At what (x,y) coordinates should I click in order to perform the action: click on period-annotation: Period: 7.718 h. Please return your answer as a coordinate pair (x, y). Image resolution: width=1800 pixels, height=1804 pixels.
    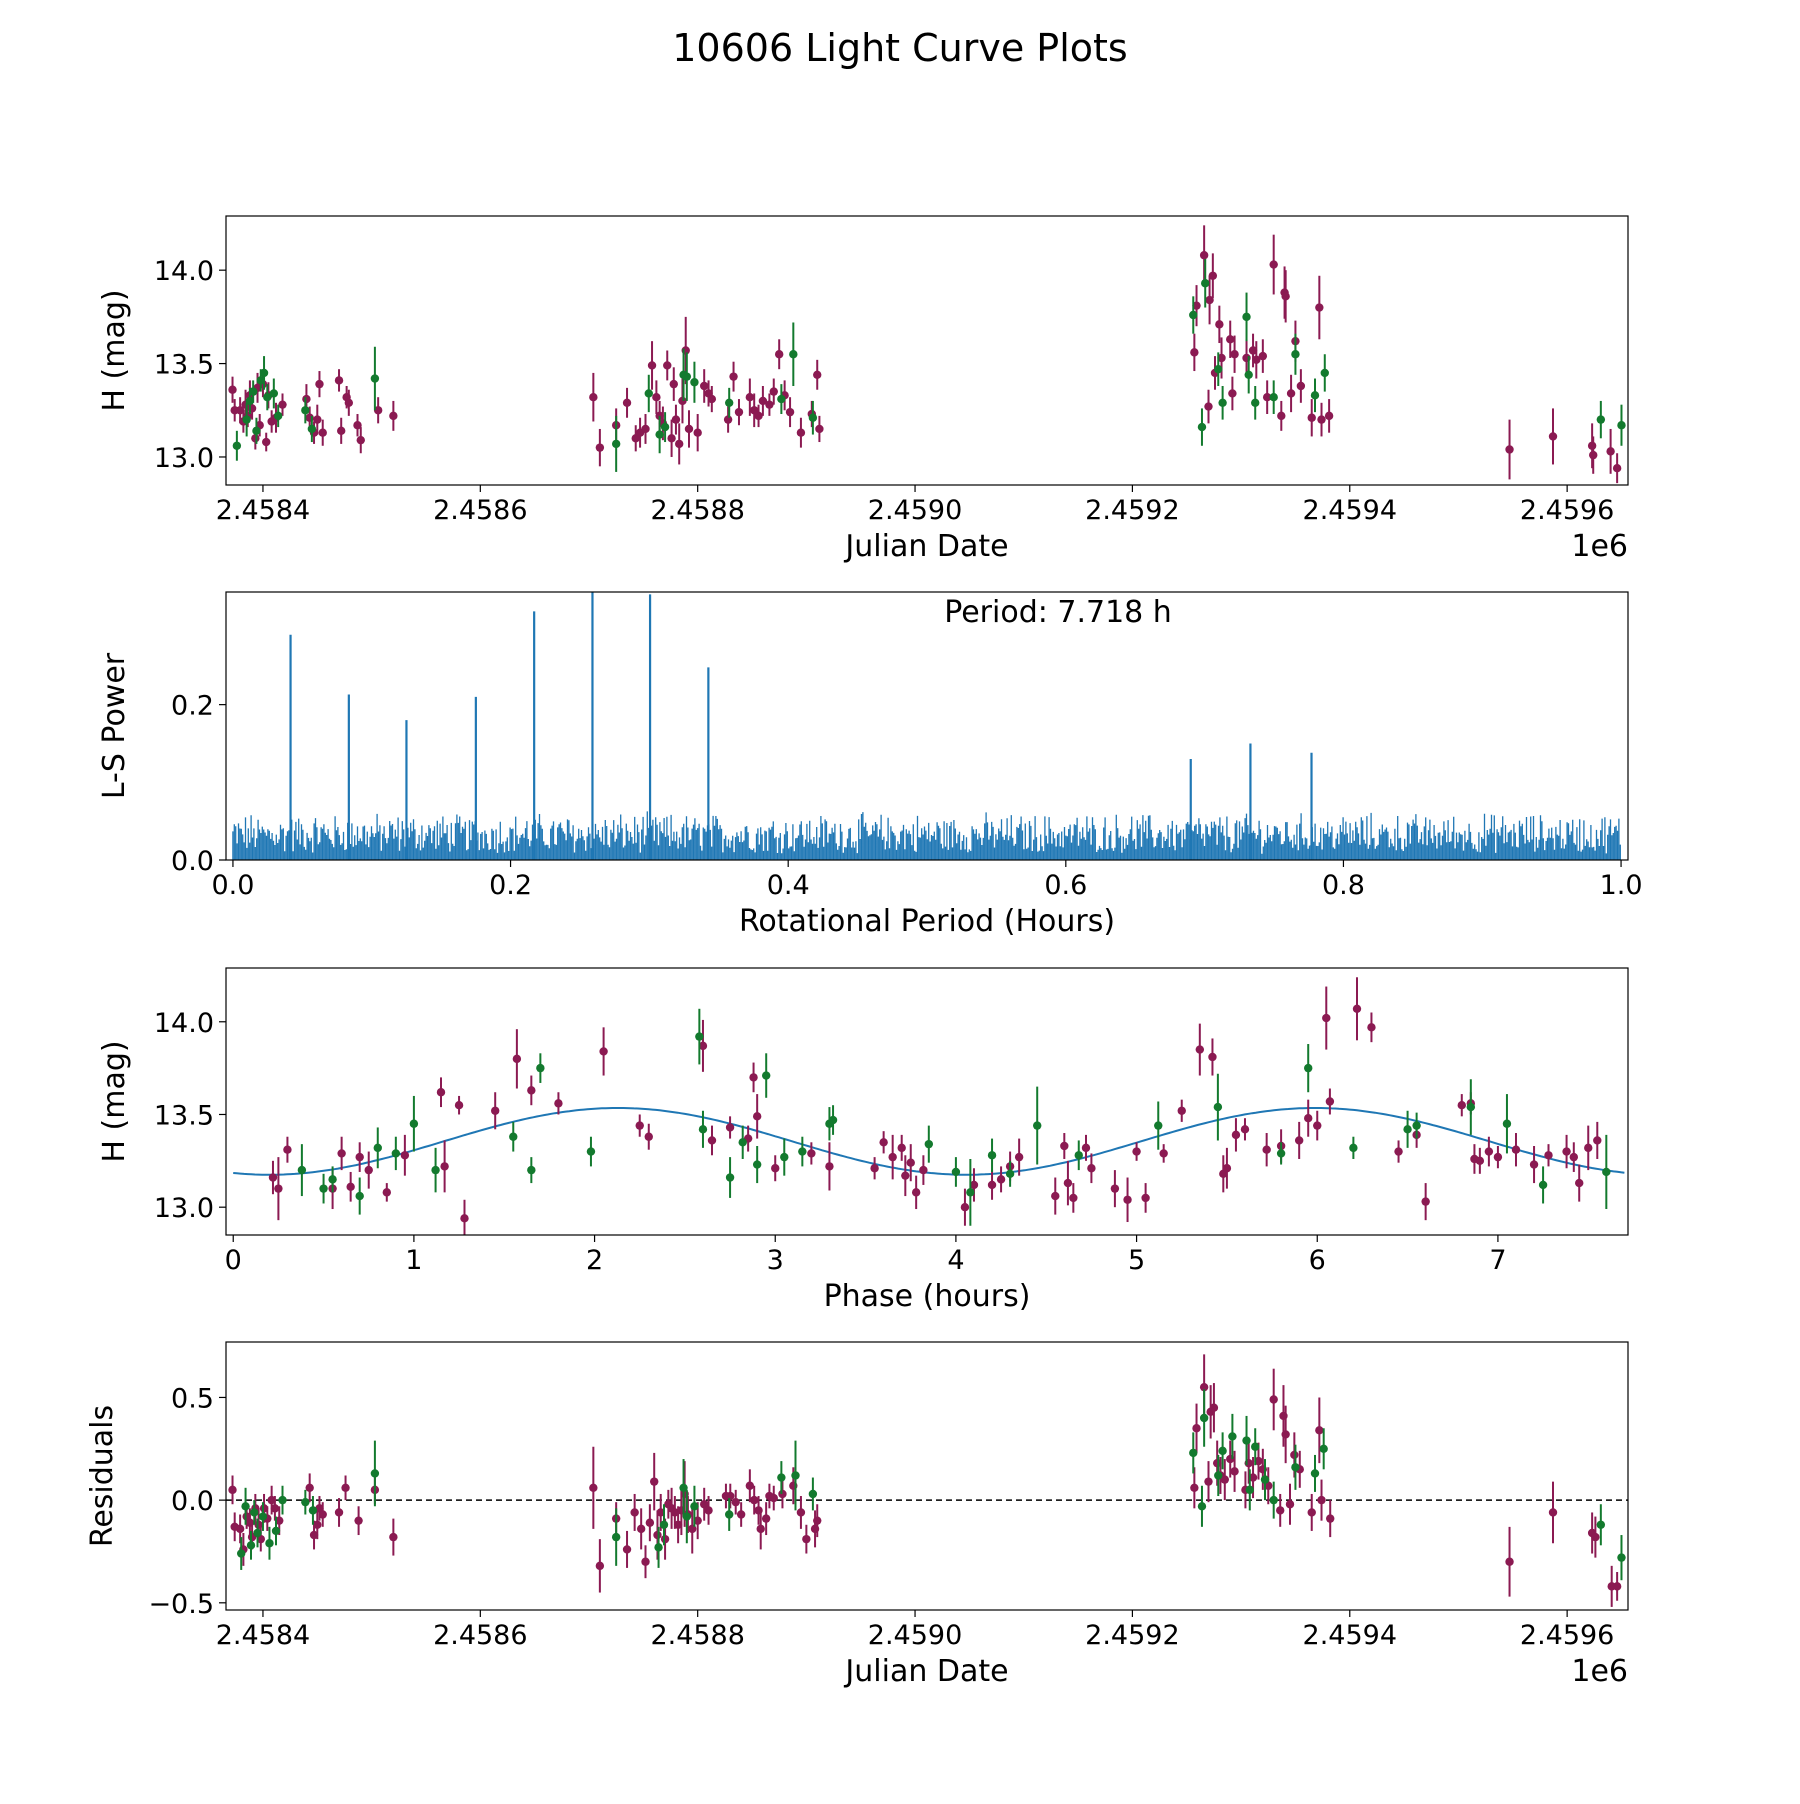
    Looking at the image, I should click on (1058, 612).